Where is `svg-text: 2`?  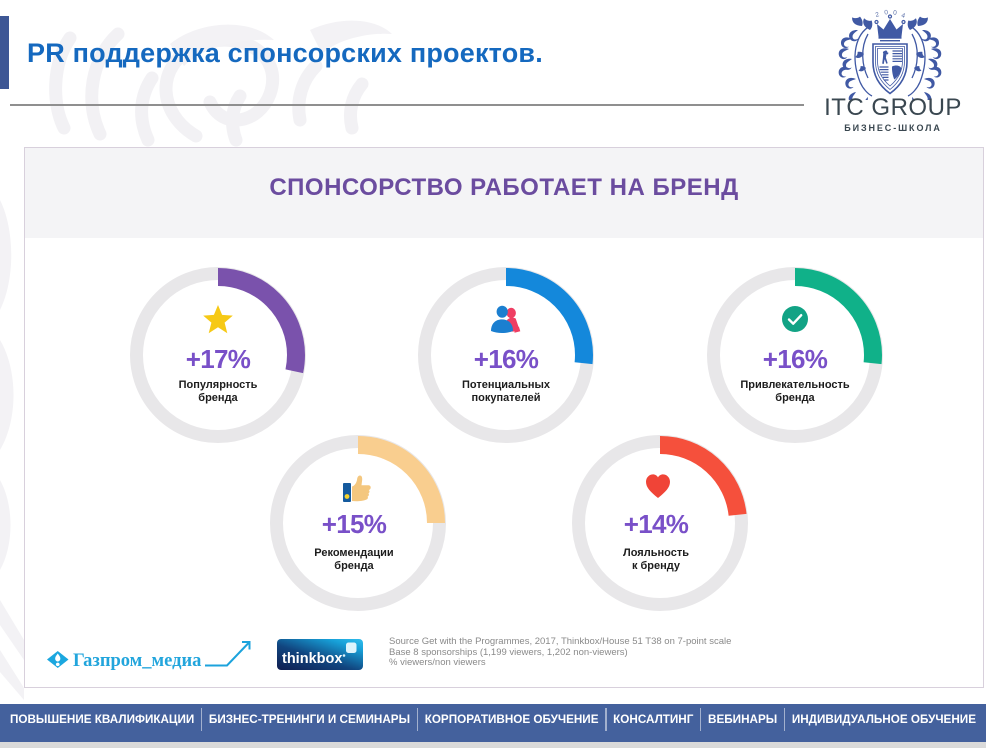
svg-text: 2 is located at coordinates (878, 15).